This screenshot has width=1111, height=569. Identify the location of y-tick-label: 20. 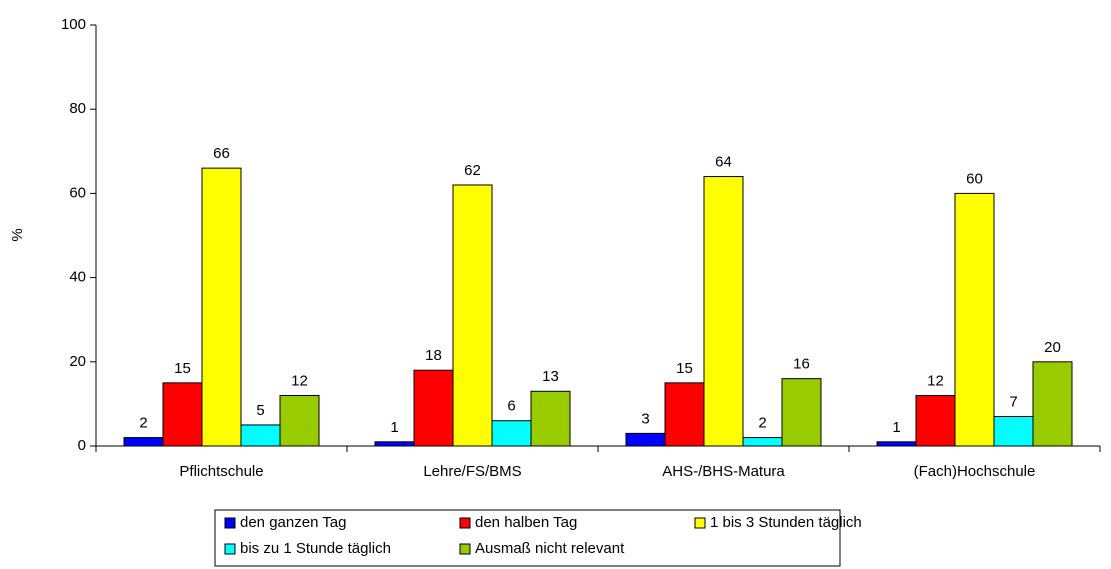
(77, 361).